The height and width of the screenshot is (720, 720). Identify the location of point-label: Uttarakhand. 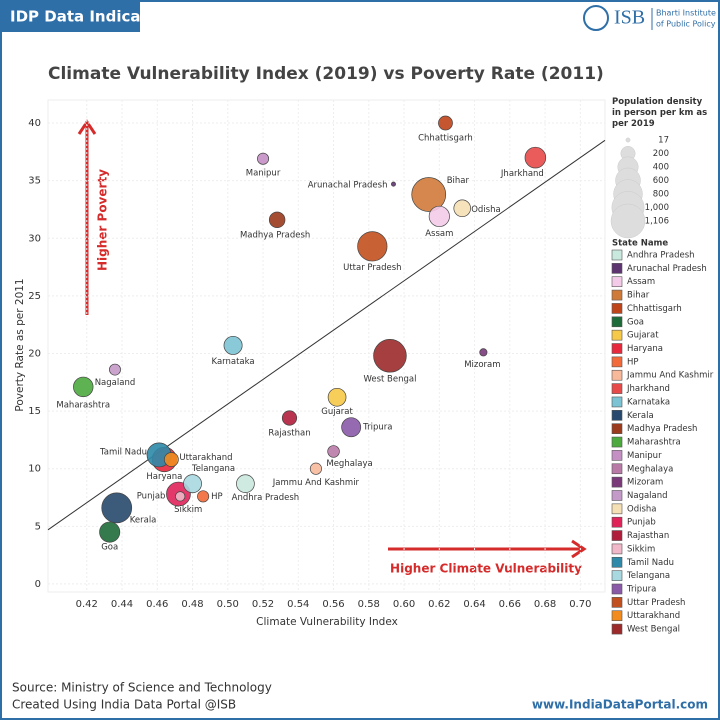
(205, 458).